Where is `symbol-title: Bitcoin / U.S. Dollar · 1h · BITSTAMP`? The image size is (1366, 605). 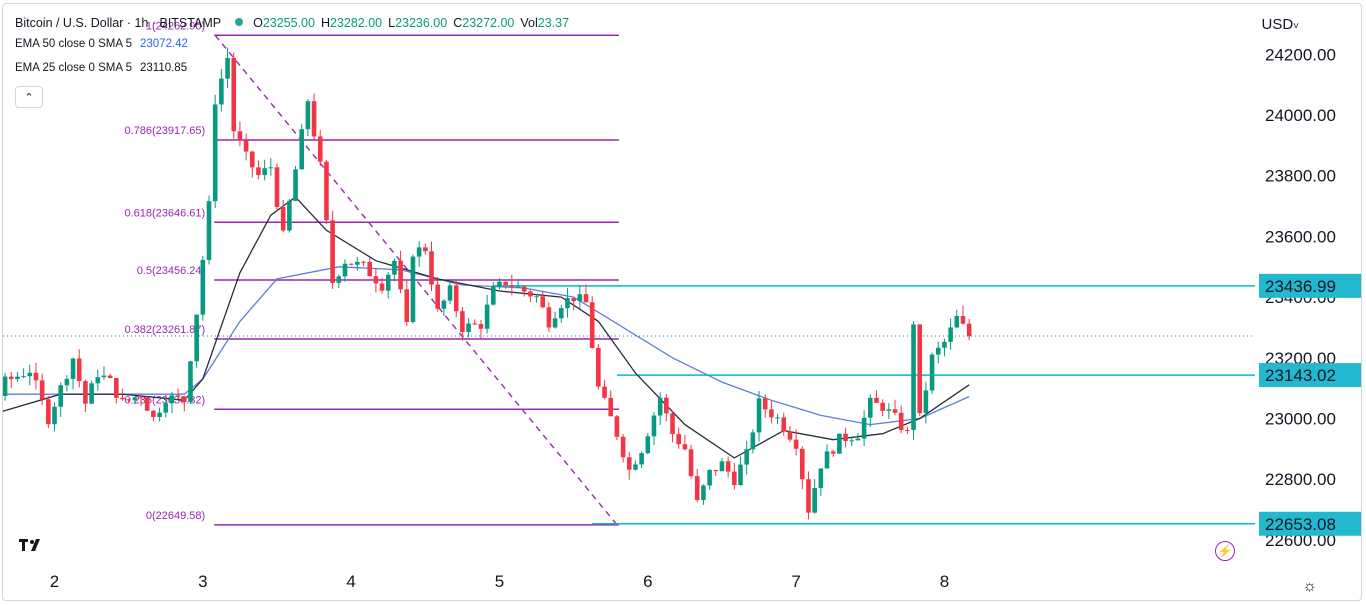
symbol-title: Bitcoin / U.S. Dollar · 1h · BITSTAMP is located at coordinates (118, 23).